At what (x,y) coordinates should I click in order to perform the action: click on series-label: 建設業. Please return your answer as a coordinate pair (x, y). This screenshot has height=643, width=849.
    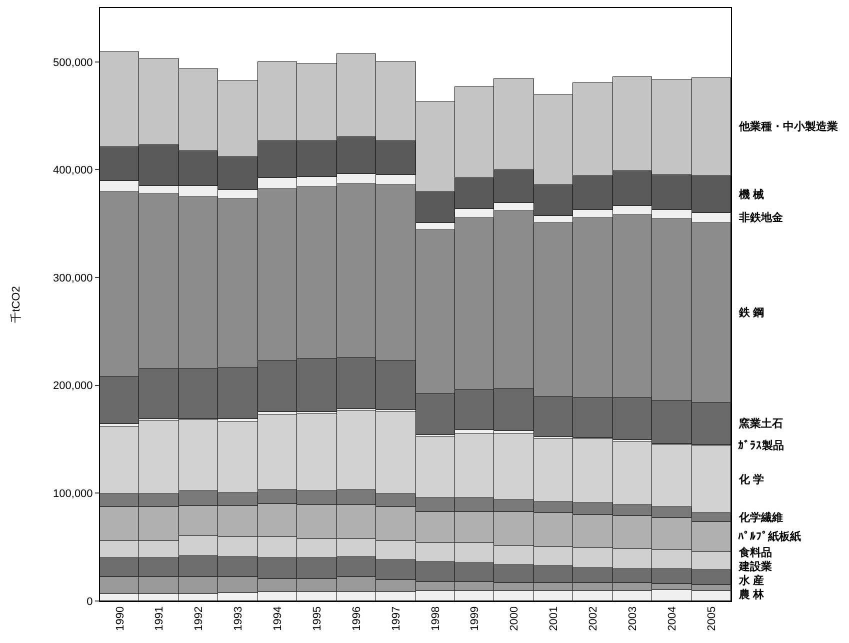
    Looking at the image, I should click on (755, 566).